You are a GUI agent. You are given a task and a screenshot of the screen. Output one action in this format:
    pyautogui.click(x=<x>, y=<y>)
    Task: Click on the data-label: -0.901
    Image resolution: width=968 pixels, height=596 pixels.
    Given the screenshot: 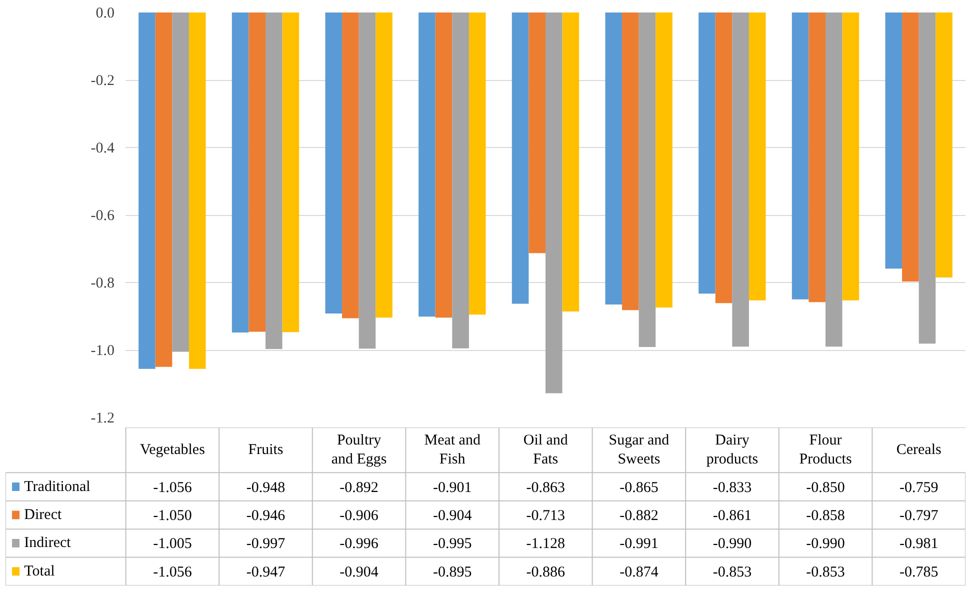 What is the action you would take?
    pyautogui.click(x=452, y=488)
    